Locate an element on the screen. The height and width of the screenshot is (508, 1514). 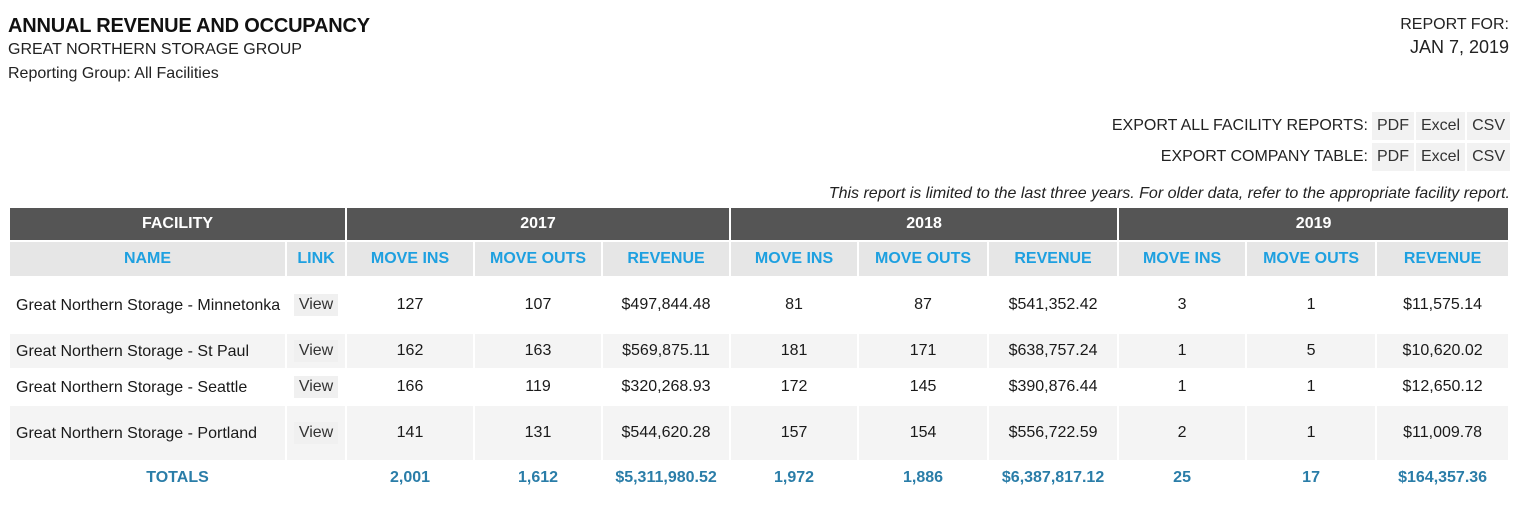
cell-2019-revenue: $10,620.02 is located at coordinates (1443, 351).